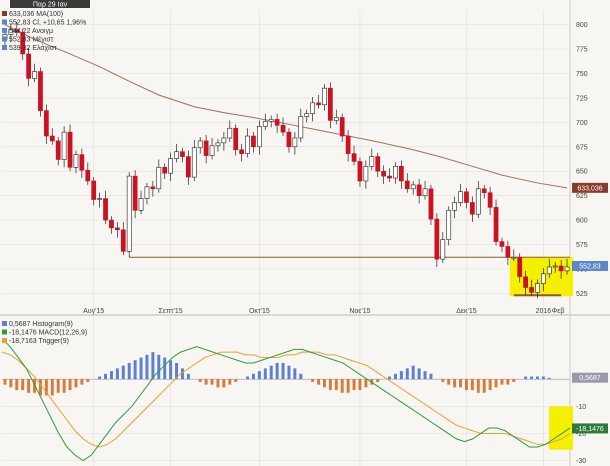 This screenshot has height=466, width=610. Describe the element at coordinates (582, 98) in the screenshot. I see `price-tick-label: 725` at that location.